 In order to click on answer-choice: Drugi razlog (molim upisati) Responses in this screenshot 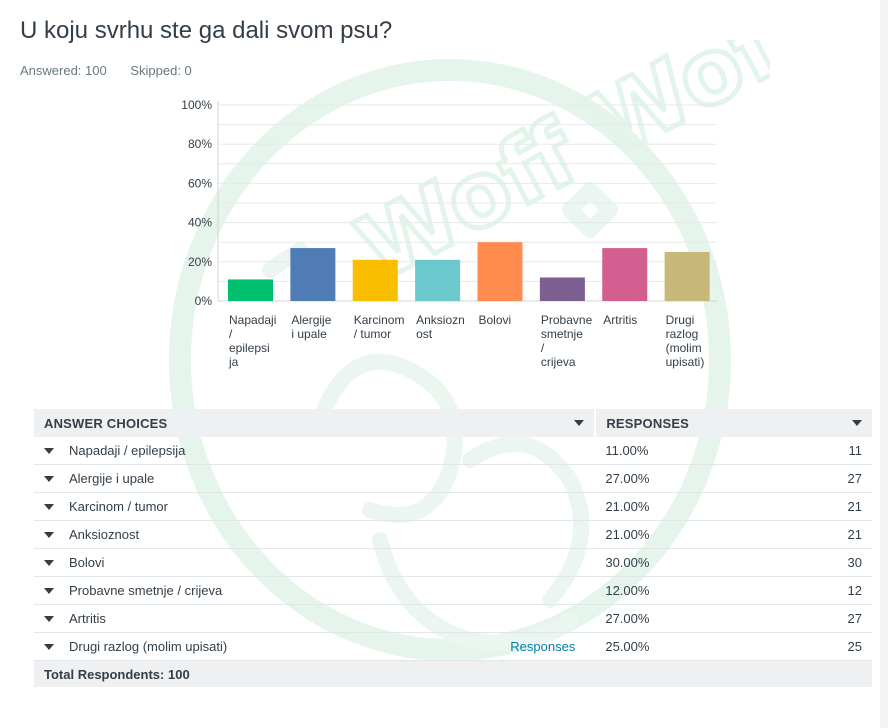, I will do `click(315, 646)`.